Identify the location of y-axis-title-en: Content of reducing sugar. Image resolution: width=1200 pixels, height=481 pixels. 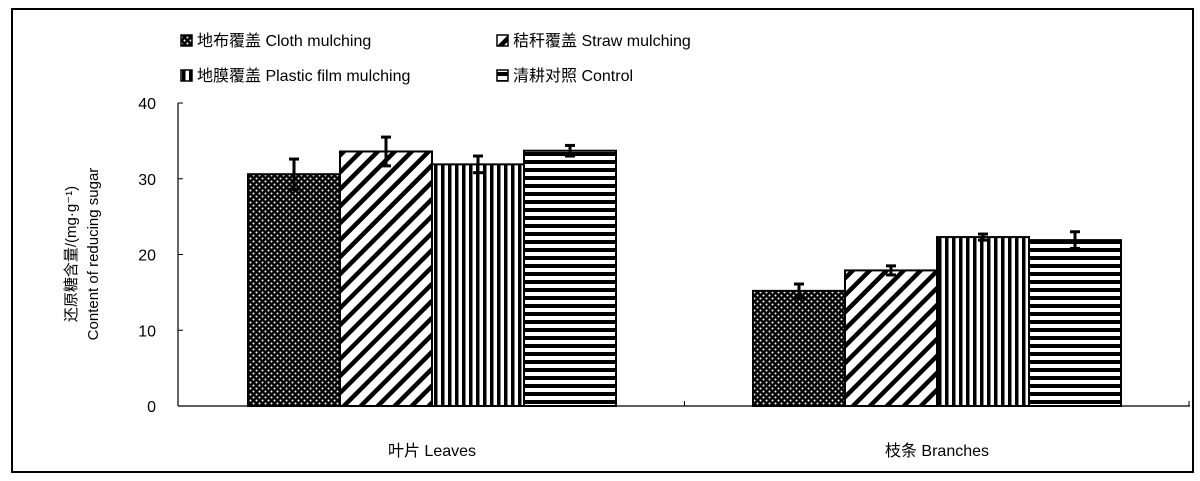
(93, 254).